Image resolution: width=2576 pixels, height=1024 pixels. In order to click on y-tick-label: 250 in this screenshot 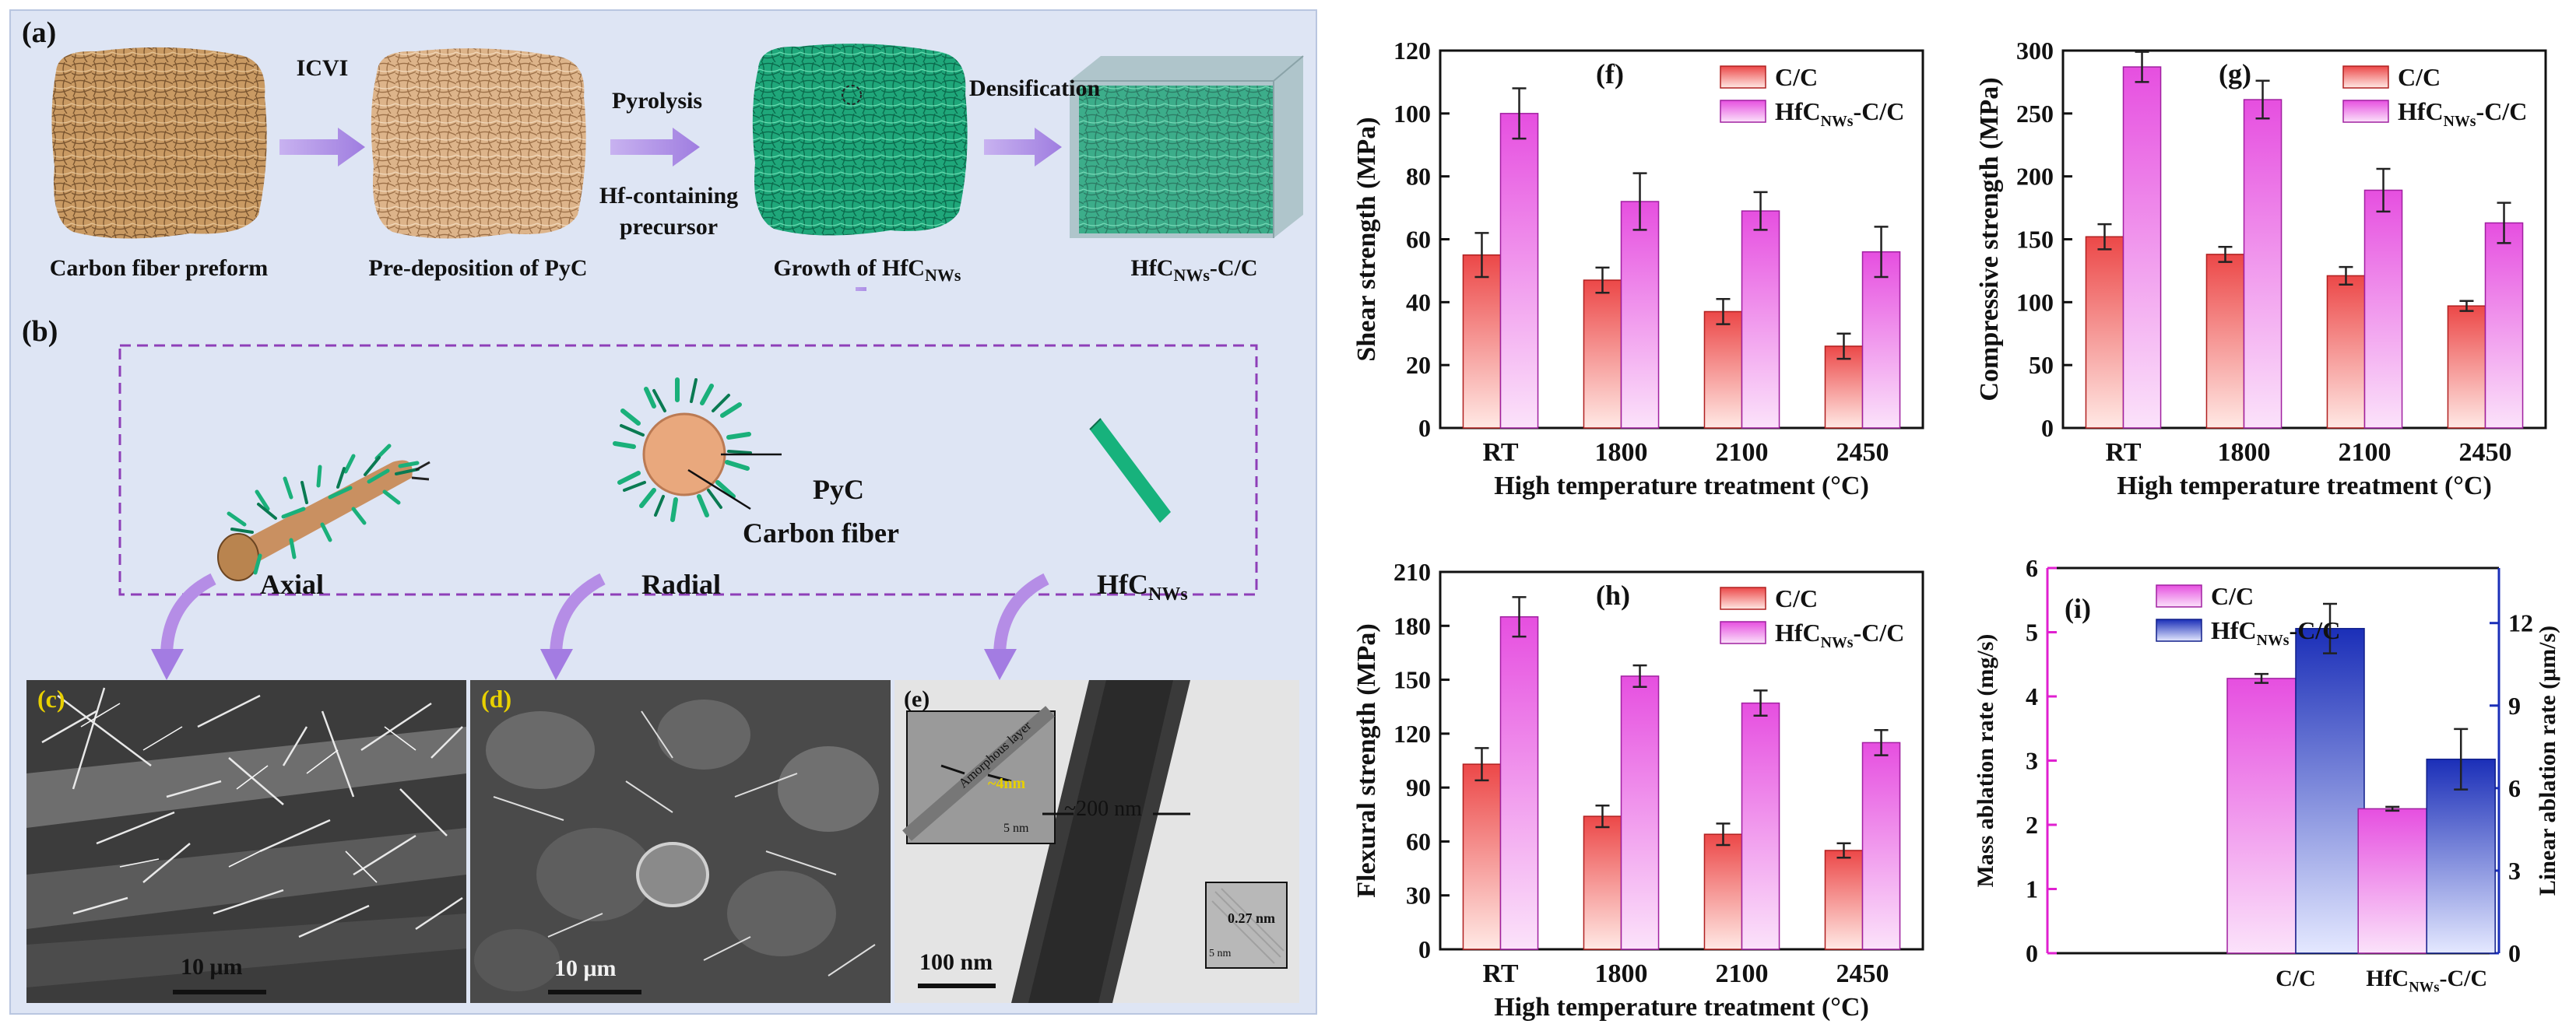, I will do `click(2035, 114)`.